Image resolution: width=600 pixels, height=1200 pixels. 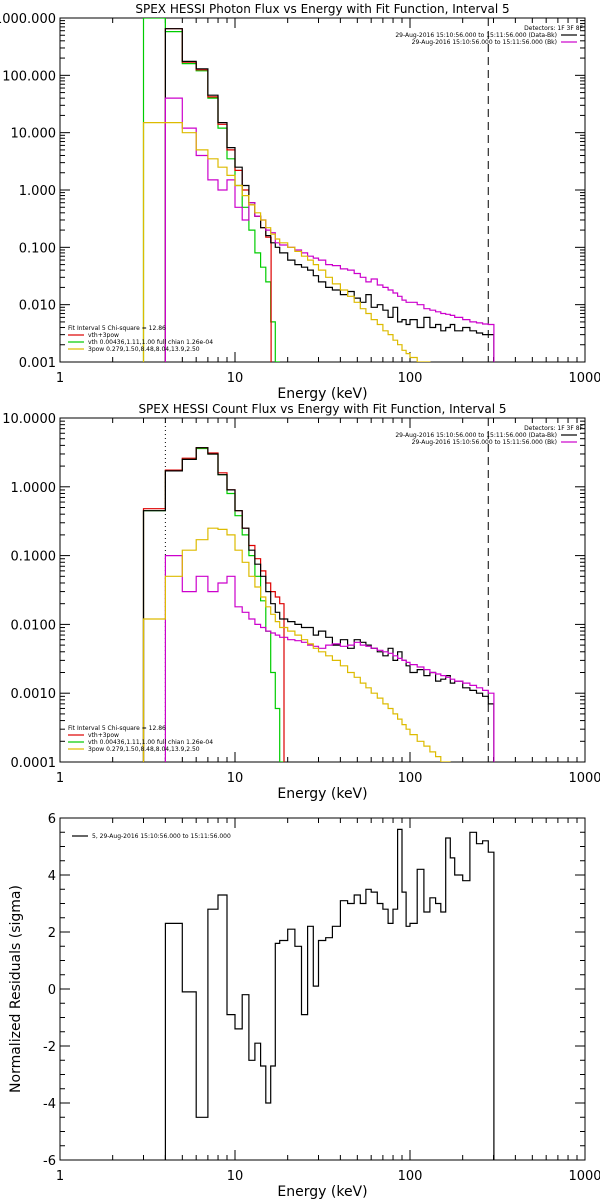 I want to click on y-tick-label: 0.001, so click(x=37, y=363).